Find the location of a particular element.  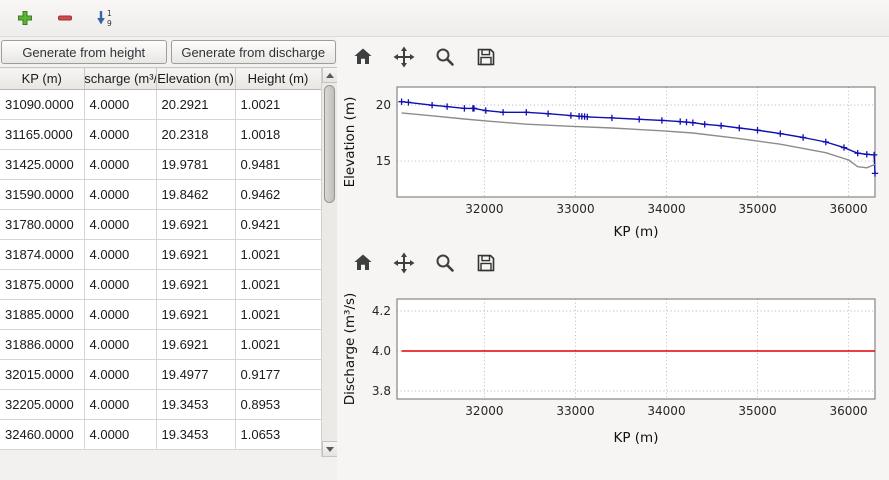

table-cell: 31425.0000 is located at coordinates (42, 164).